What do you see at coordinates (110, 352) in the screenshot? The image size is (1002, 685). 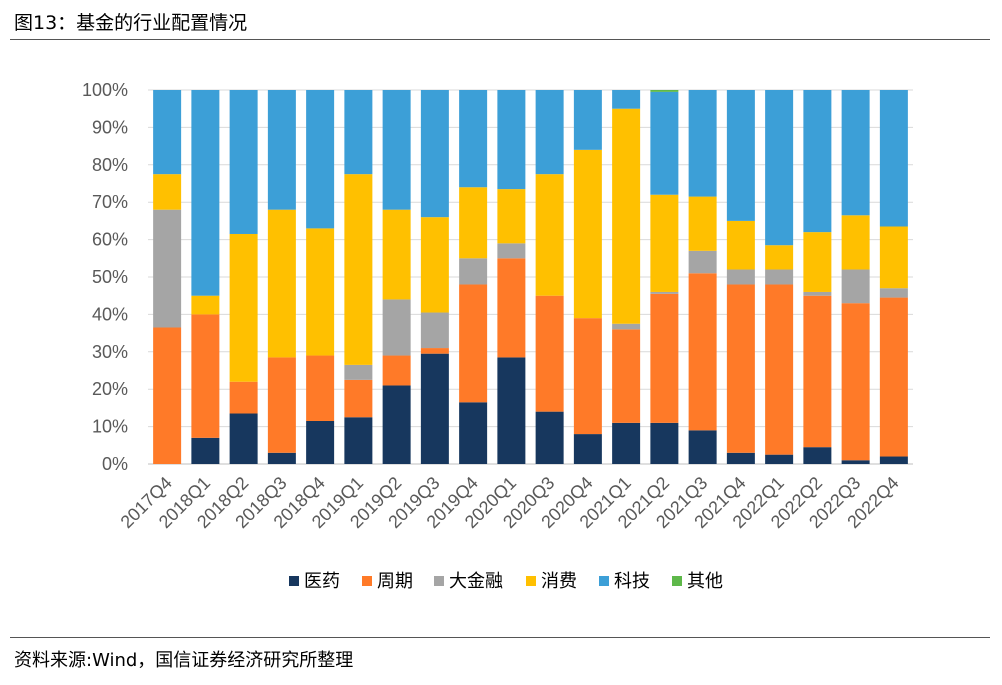 I see `y-tick-label: 30%` at bounding box center [110, 352].